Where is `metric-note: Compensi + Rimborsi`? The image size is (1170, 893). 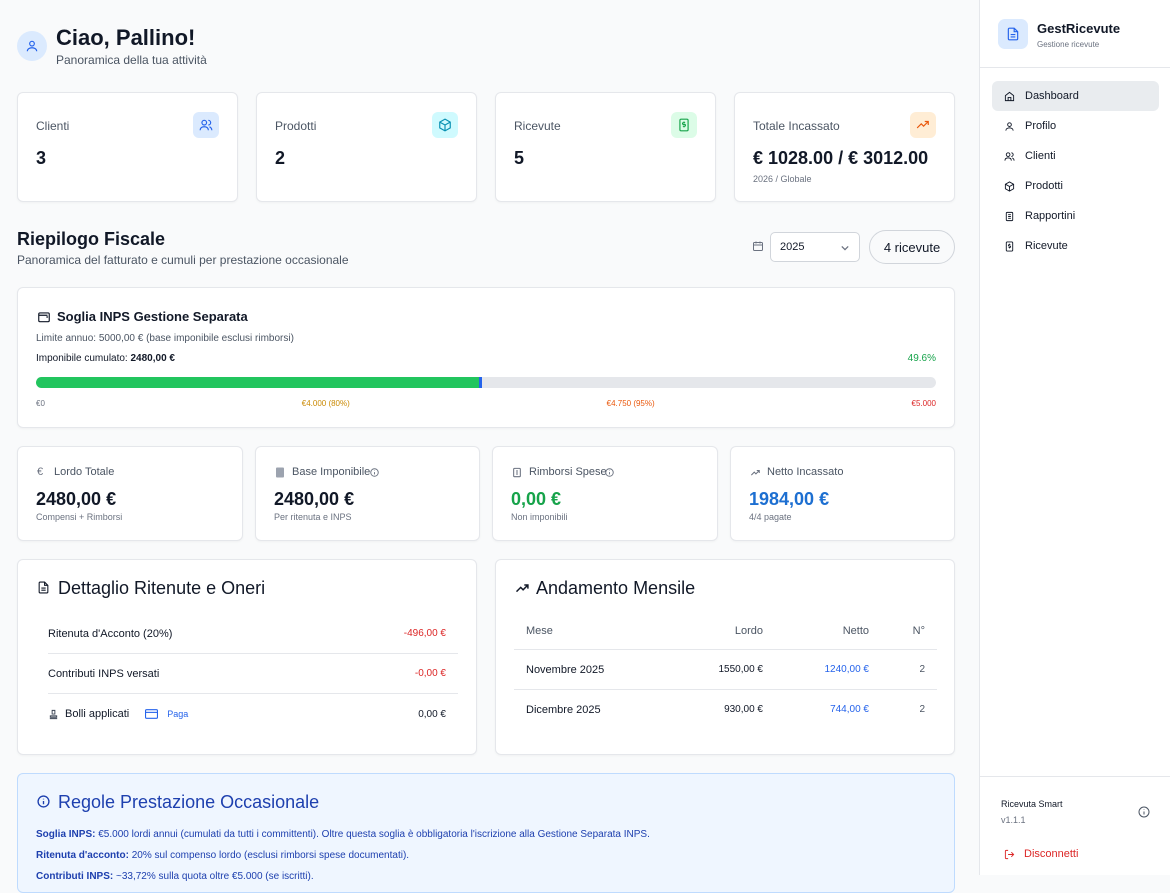
metric-note: Compensi + Rimborsi is located at coordinates (79, 517).